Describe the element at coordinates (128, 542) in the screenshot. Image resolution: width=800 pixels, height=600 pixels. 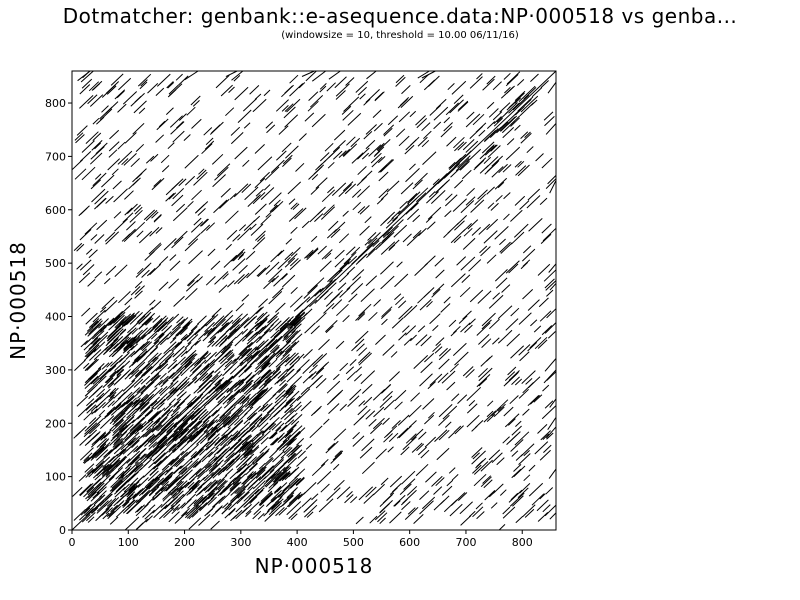
I see `x-tick-label: 100` at that location.